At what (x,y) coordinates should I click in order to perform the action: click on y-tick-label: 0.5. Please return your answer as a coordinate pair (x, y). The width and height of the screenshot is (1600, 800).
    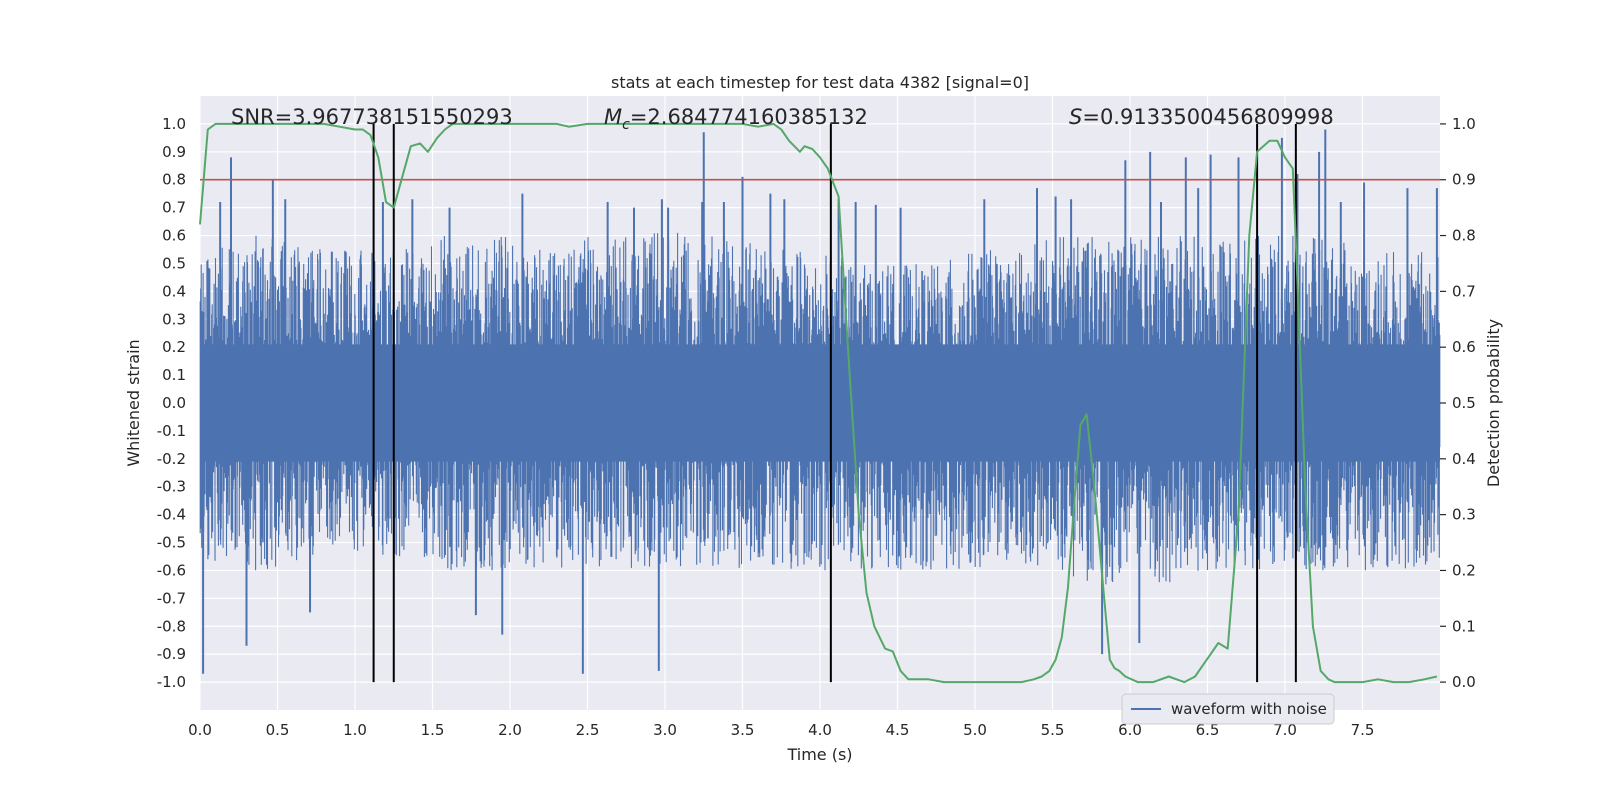
    Looking at the image, I should click on (174, 263).